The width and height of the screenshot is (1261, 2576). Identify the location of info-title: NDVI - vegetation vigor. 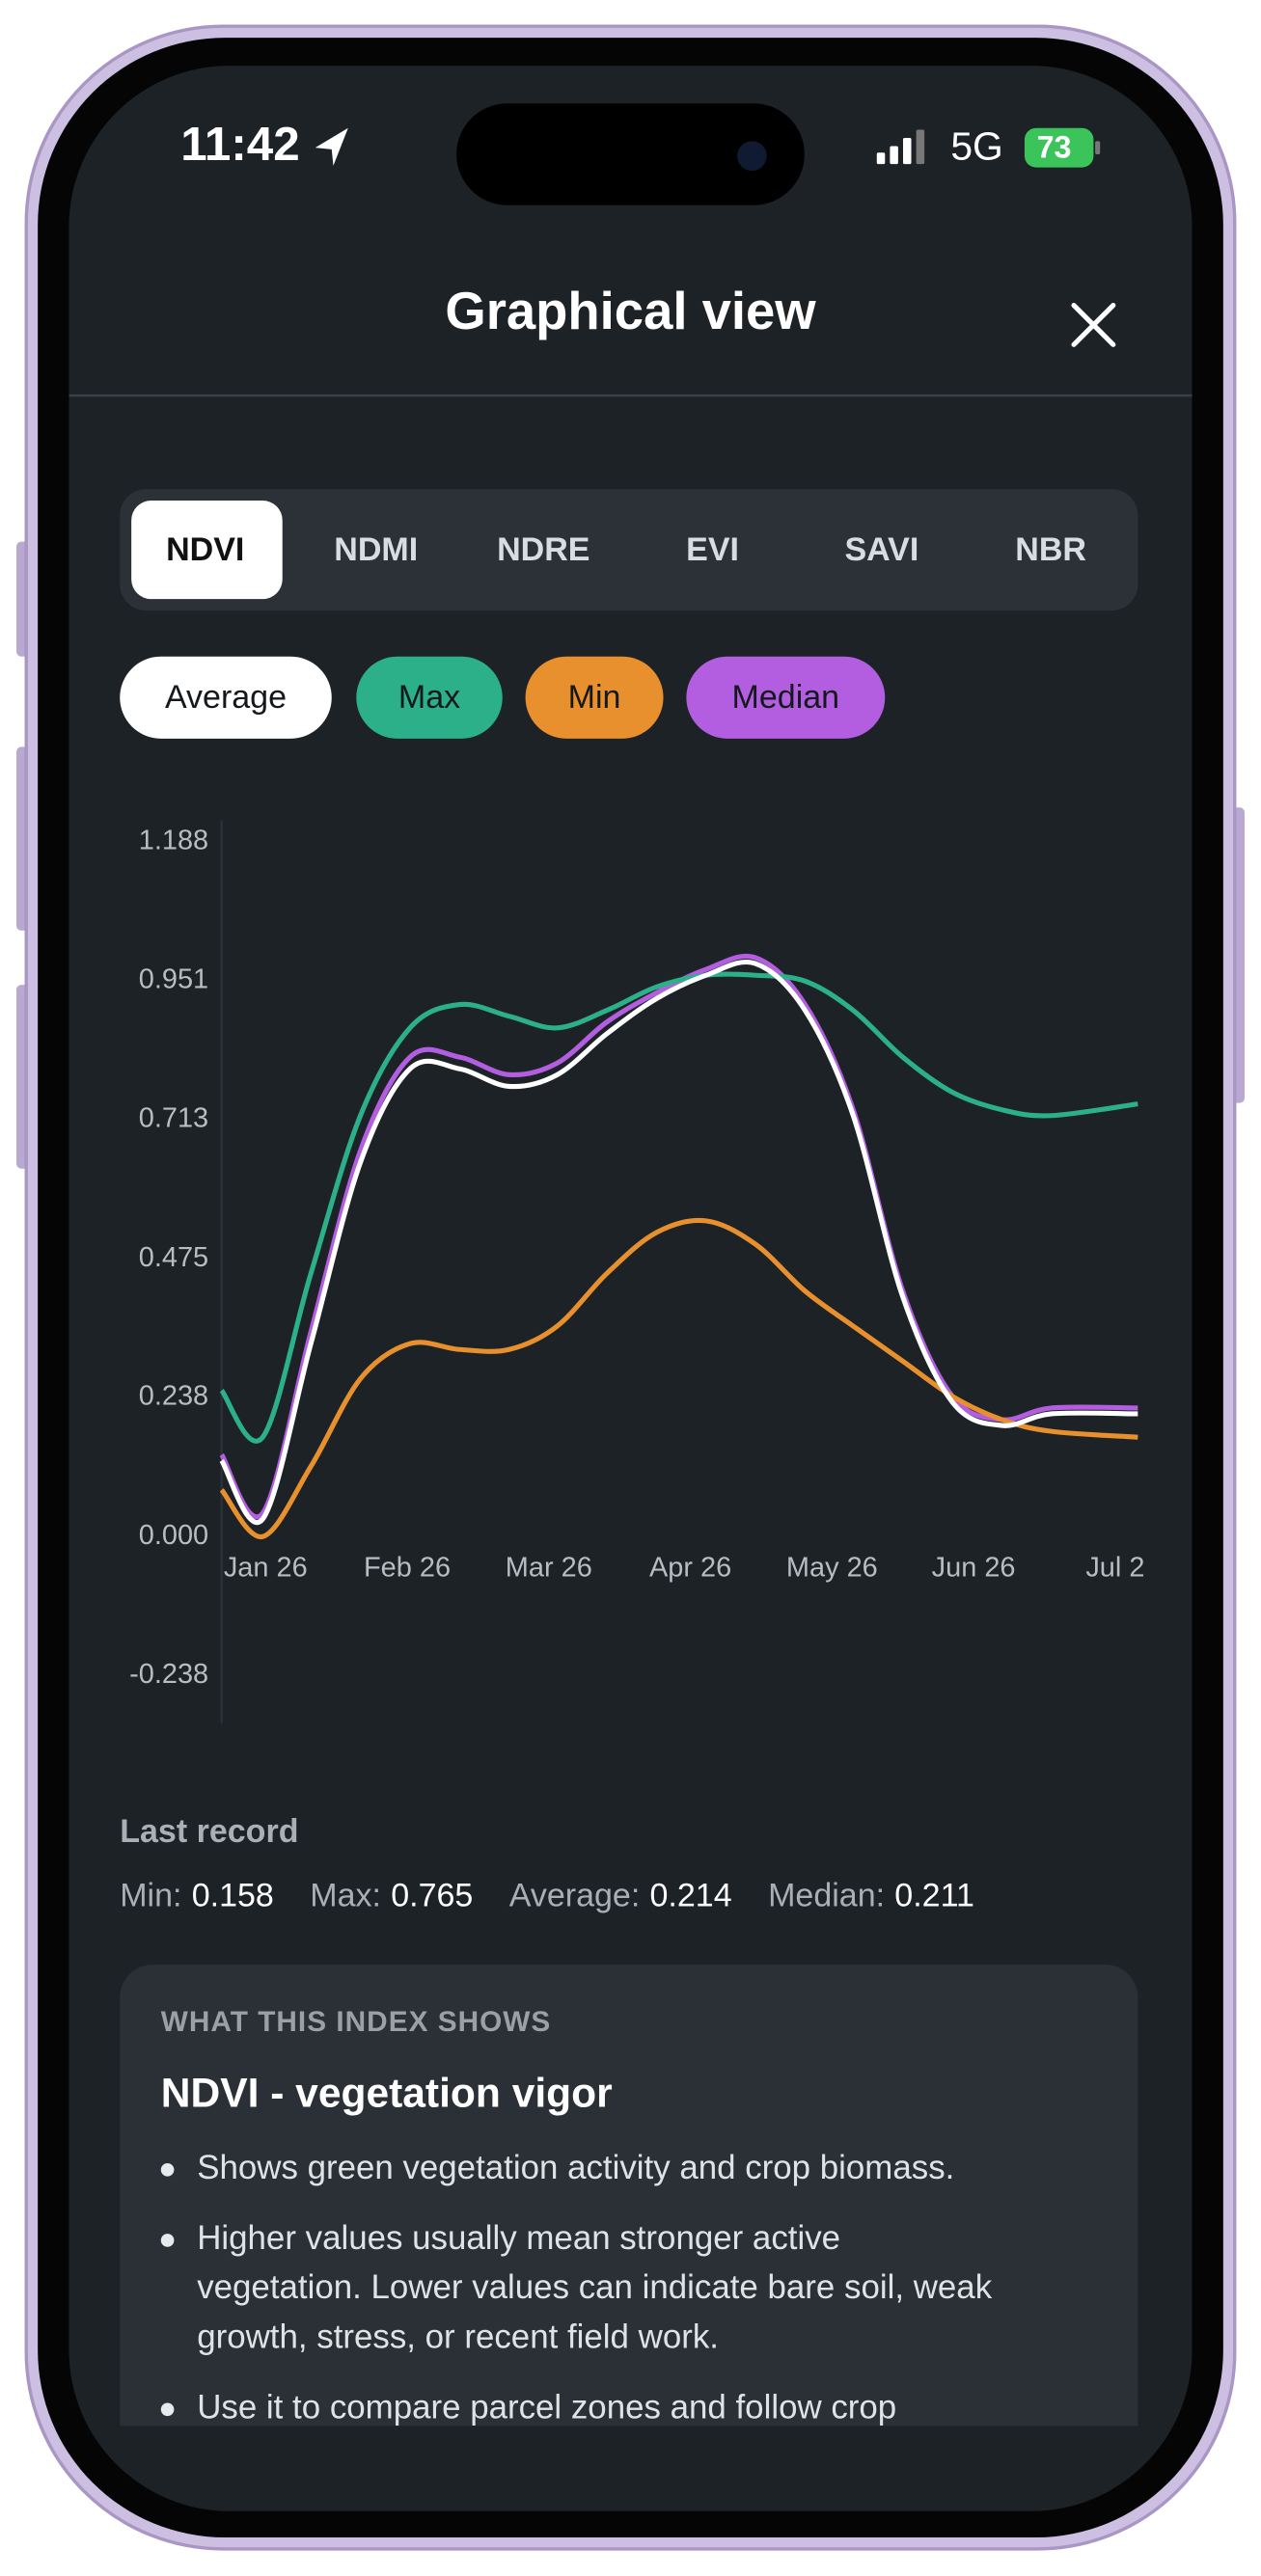
(387, 2093).